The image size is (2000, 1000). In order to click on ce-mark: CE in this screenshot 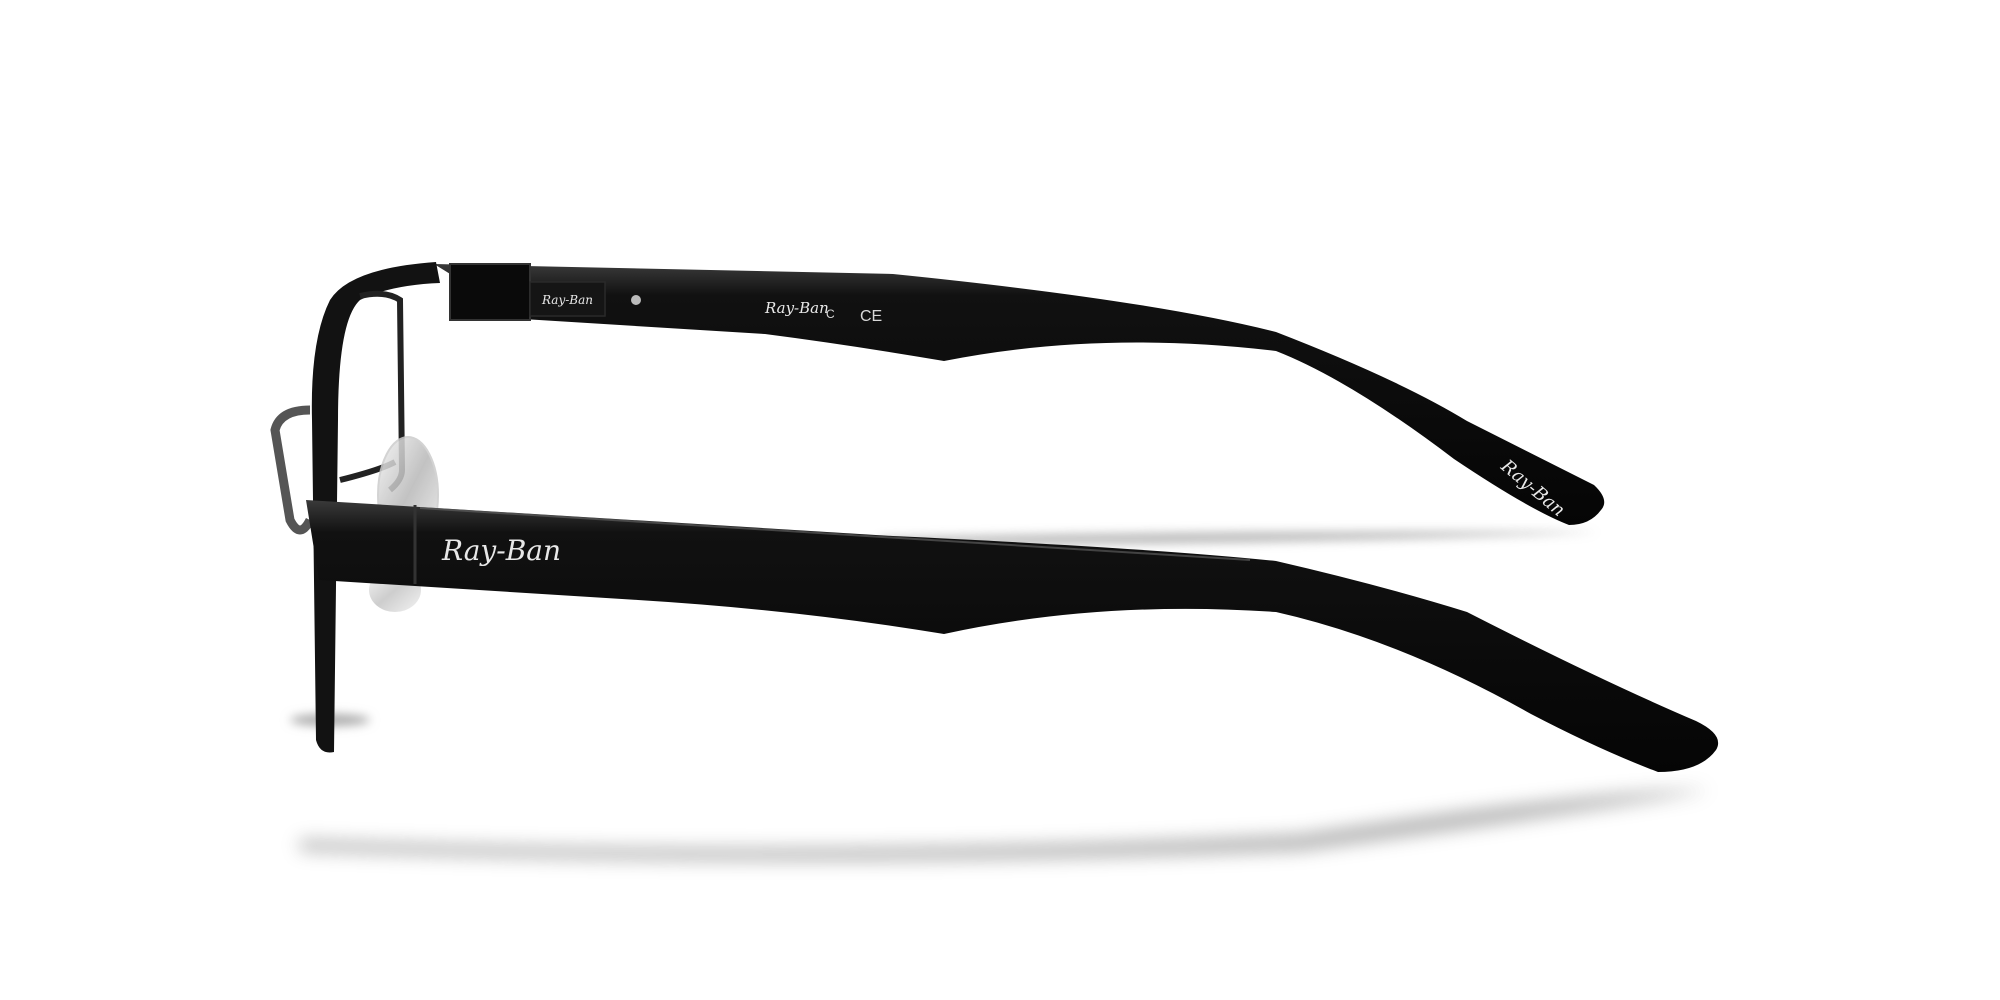, I will do `click(871, 316)`.